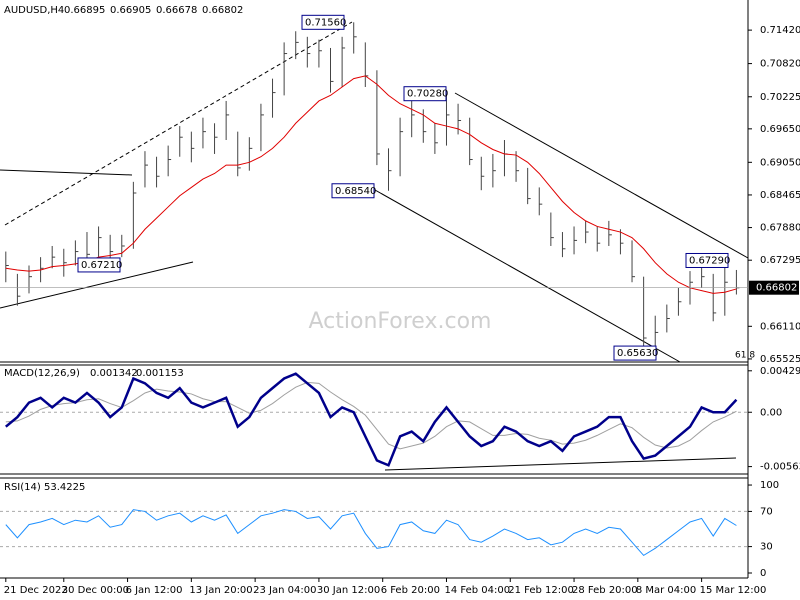  What do you see at coordinates (780, 64) in the screenshot?
I see `y-tick-label: 0.70820` at bounding box center [780, 64].